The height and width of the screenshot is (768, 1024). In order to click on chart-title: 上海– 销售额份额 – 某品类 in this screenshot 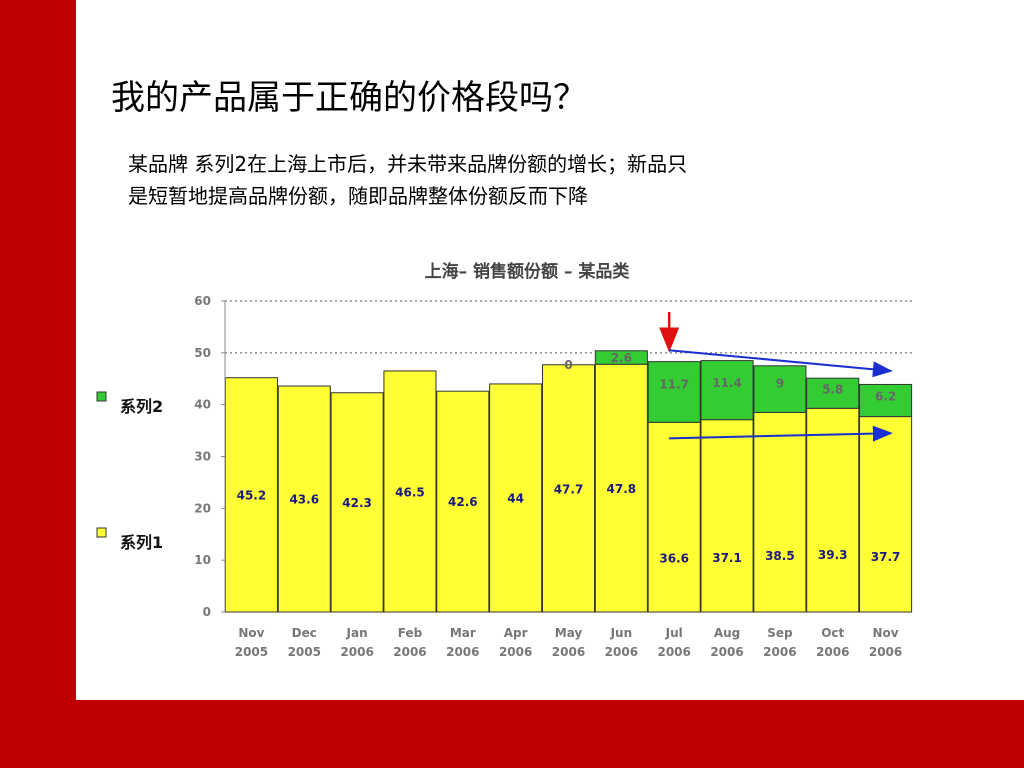, I will do `click(528, 271)`.